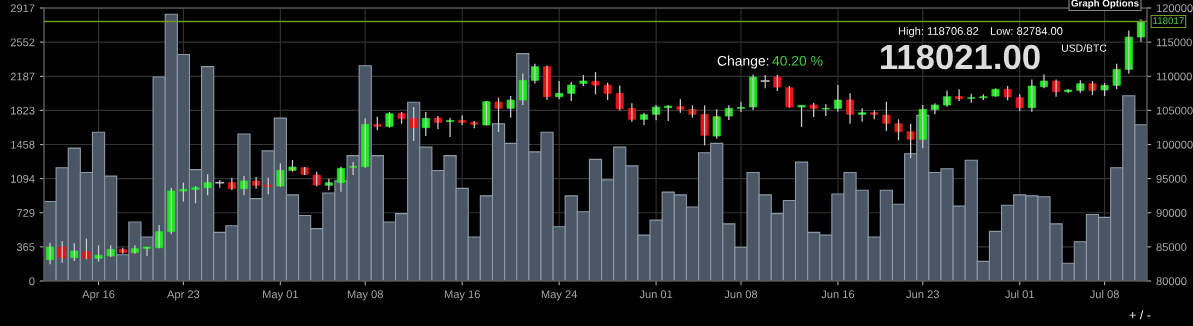 Image resolution: width=1193 pixels, height=326 pixels. Describe the element at coordinates (462, 295) in the screenshot. I see `x-tick-label: May 16` at that location.